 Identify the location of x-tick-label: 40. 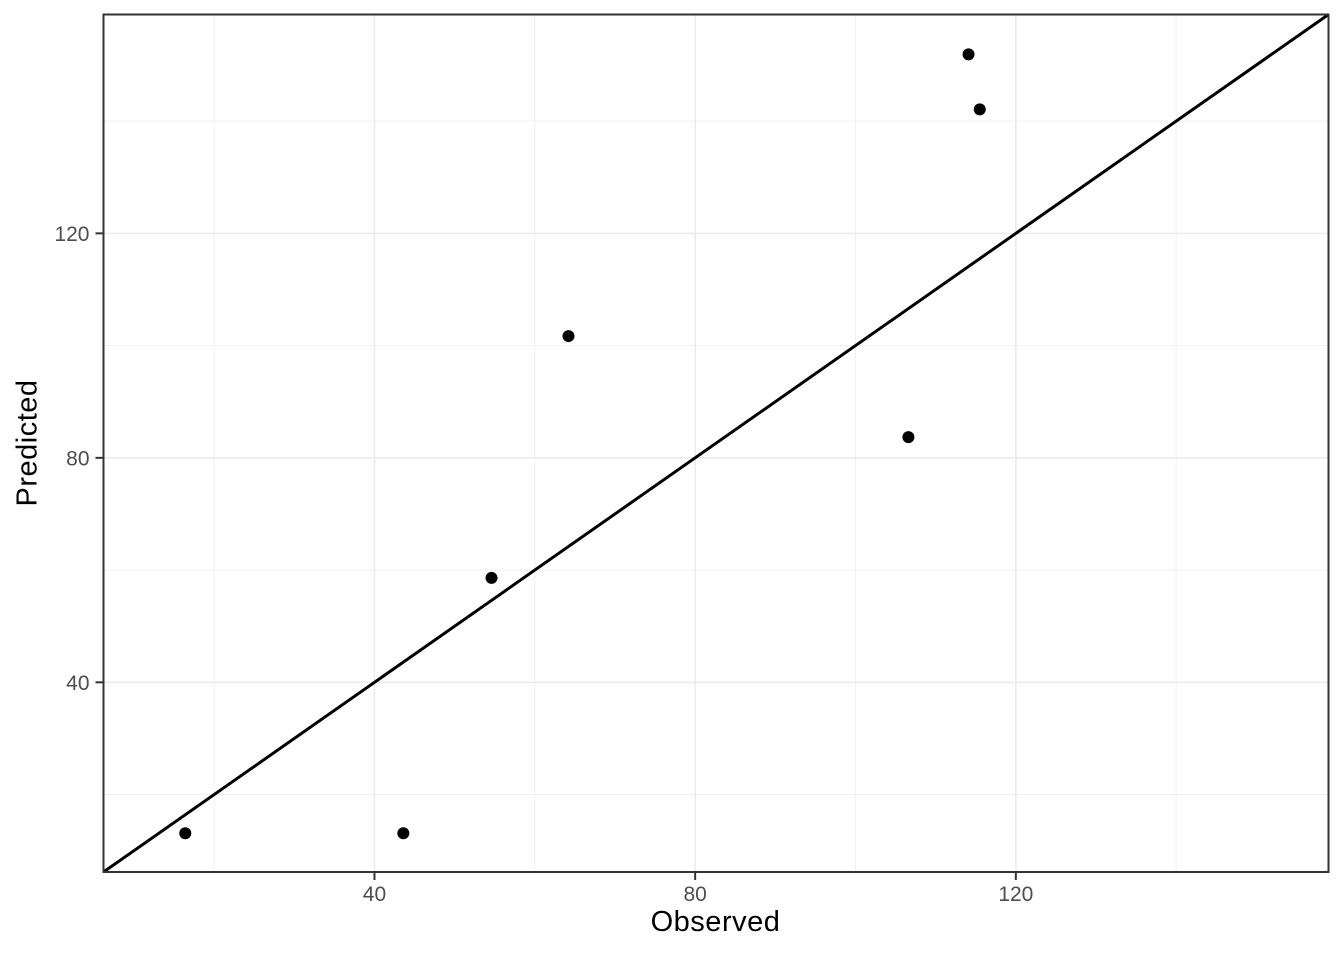
(374, 894).